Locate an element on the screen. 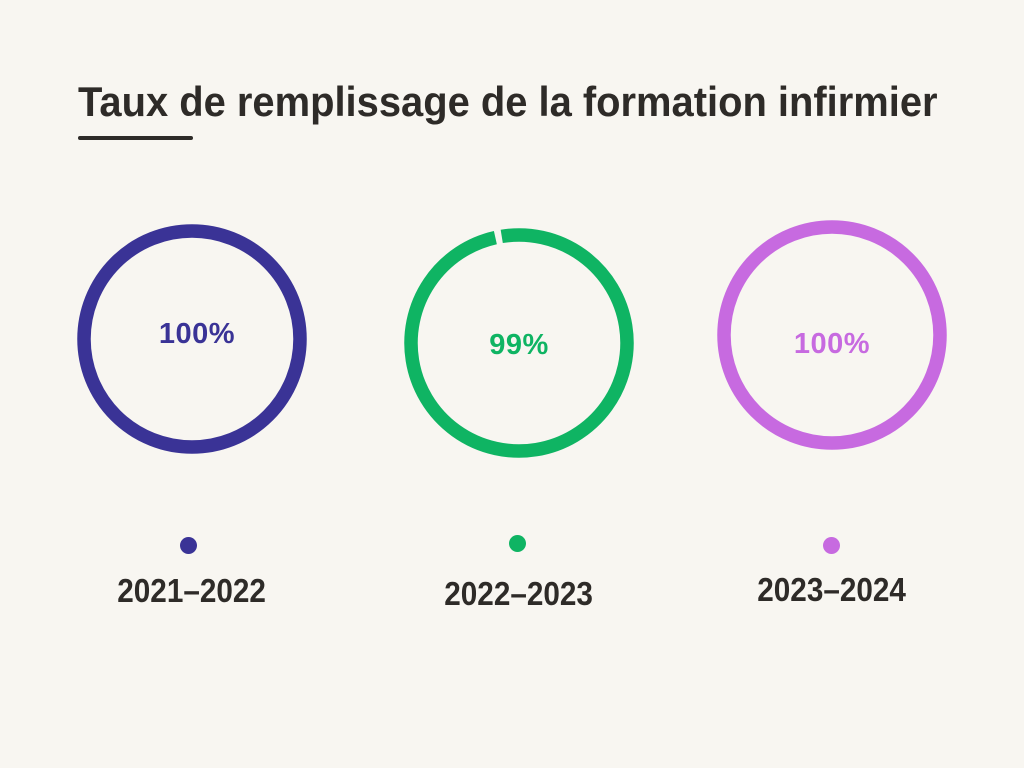  title-accent-underline is located at coordinates (135, 138).